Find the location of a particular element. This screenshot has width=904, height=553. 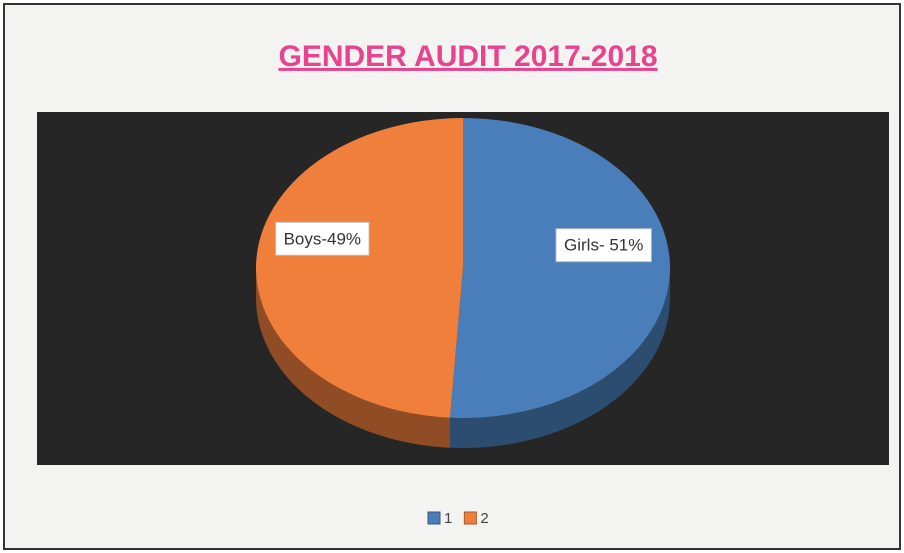

chart-title: GENDER AUDIT 2017-2018 is located at coordinates (467, 56).